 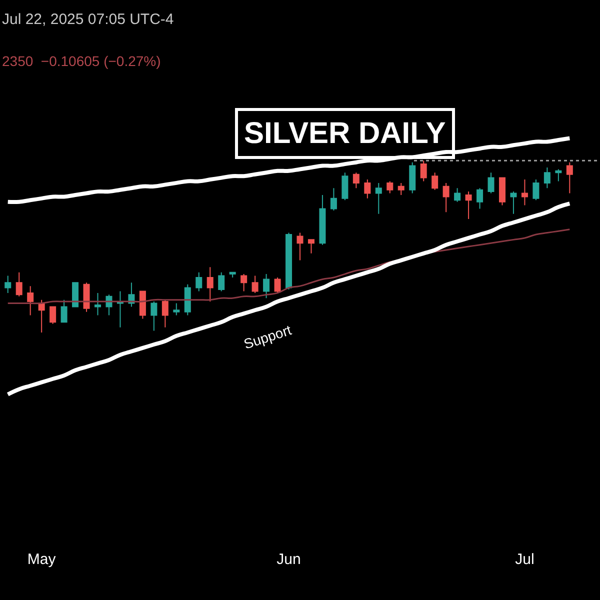 What do you see at coordinates (345, 133) in the screenshot?
I see `chart-title: SILVER DAILY` at bounding box center [345, 133].